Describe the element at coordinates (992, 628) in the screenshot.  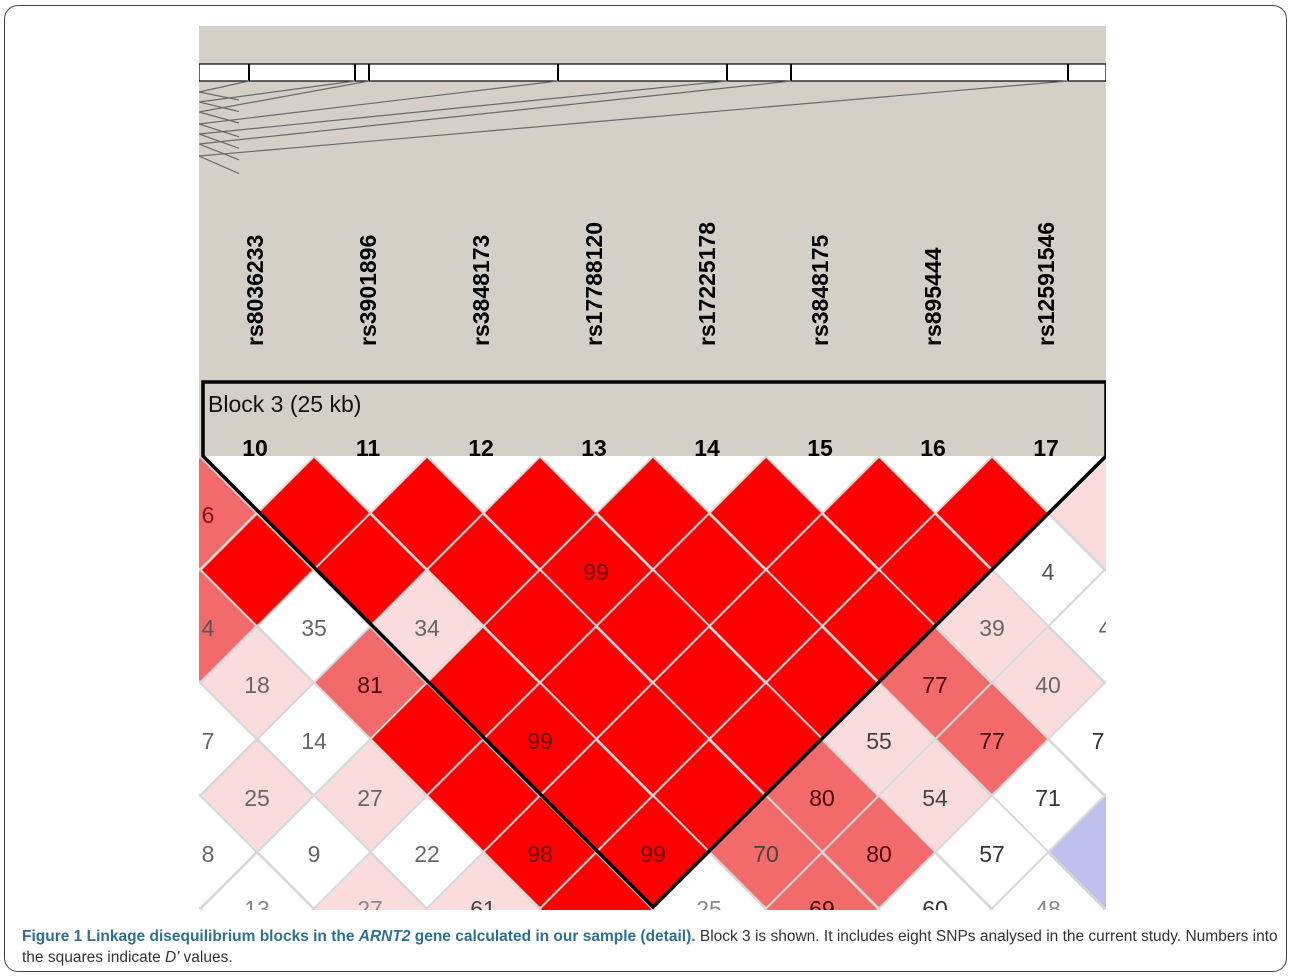
I see `dprime-value: 39` at that location.